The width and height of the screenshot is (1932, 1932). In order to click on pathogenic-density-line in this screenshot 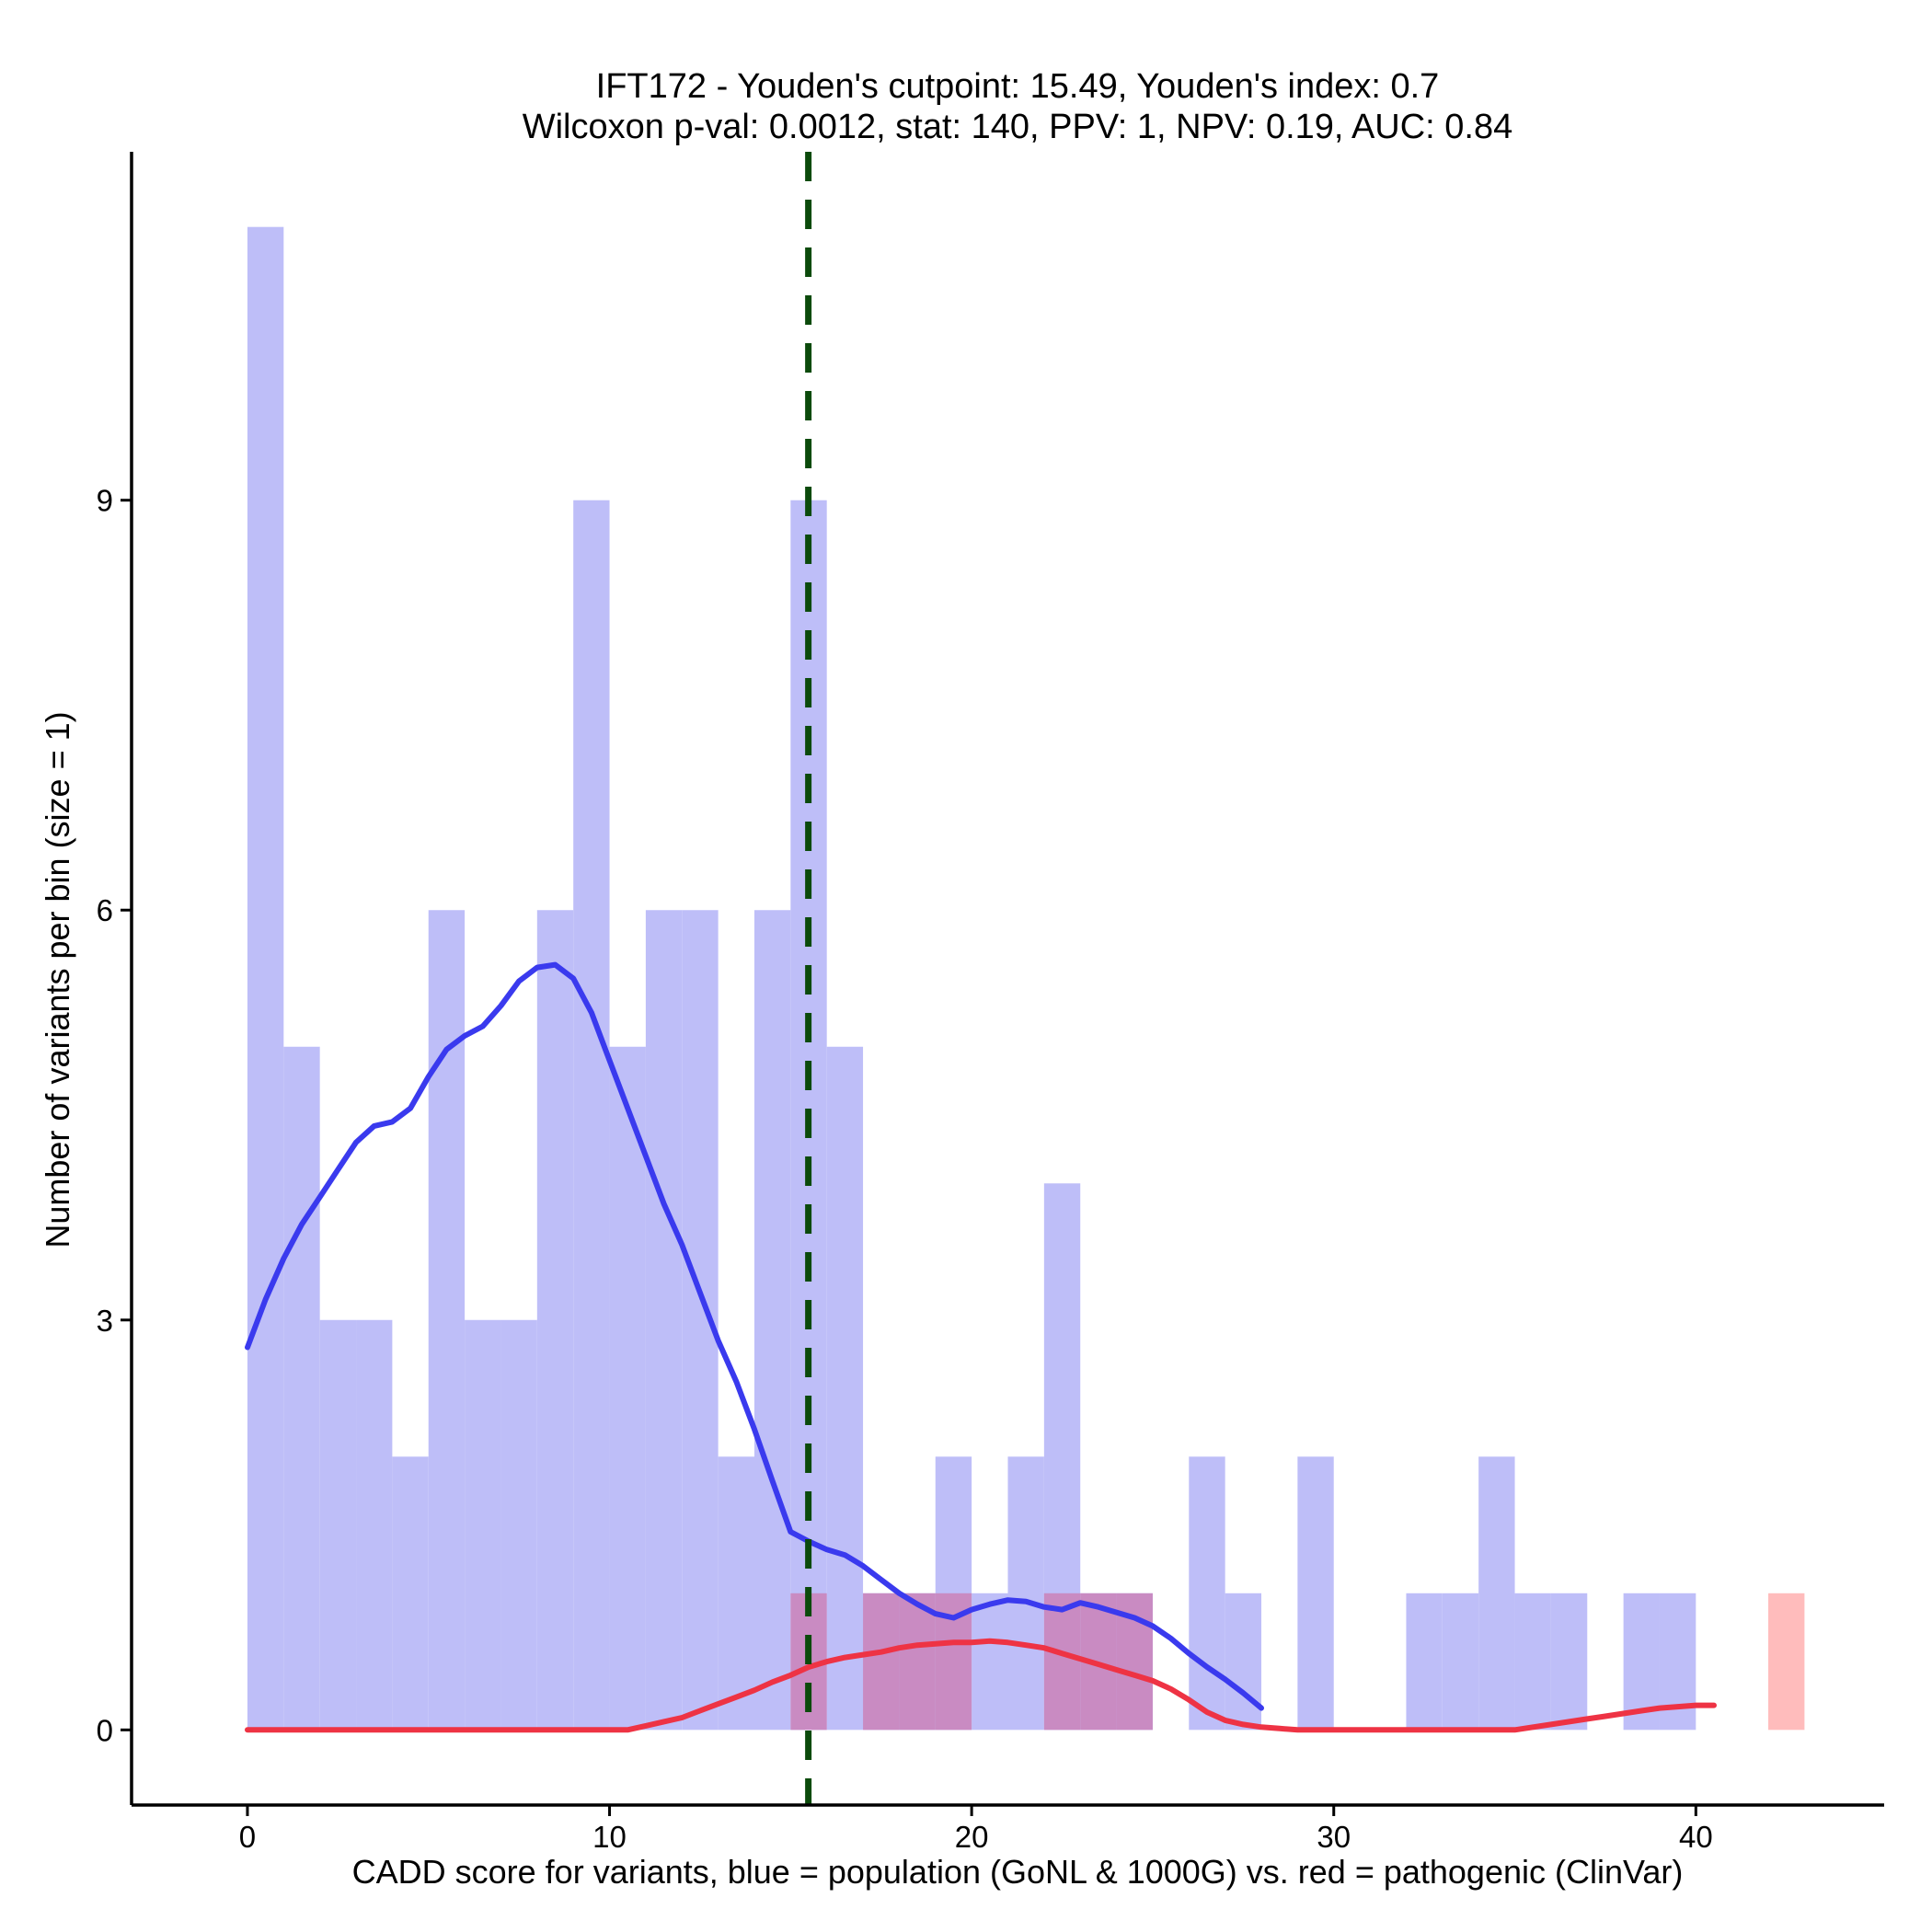, I will do `click(981, 1685)`.